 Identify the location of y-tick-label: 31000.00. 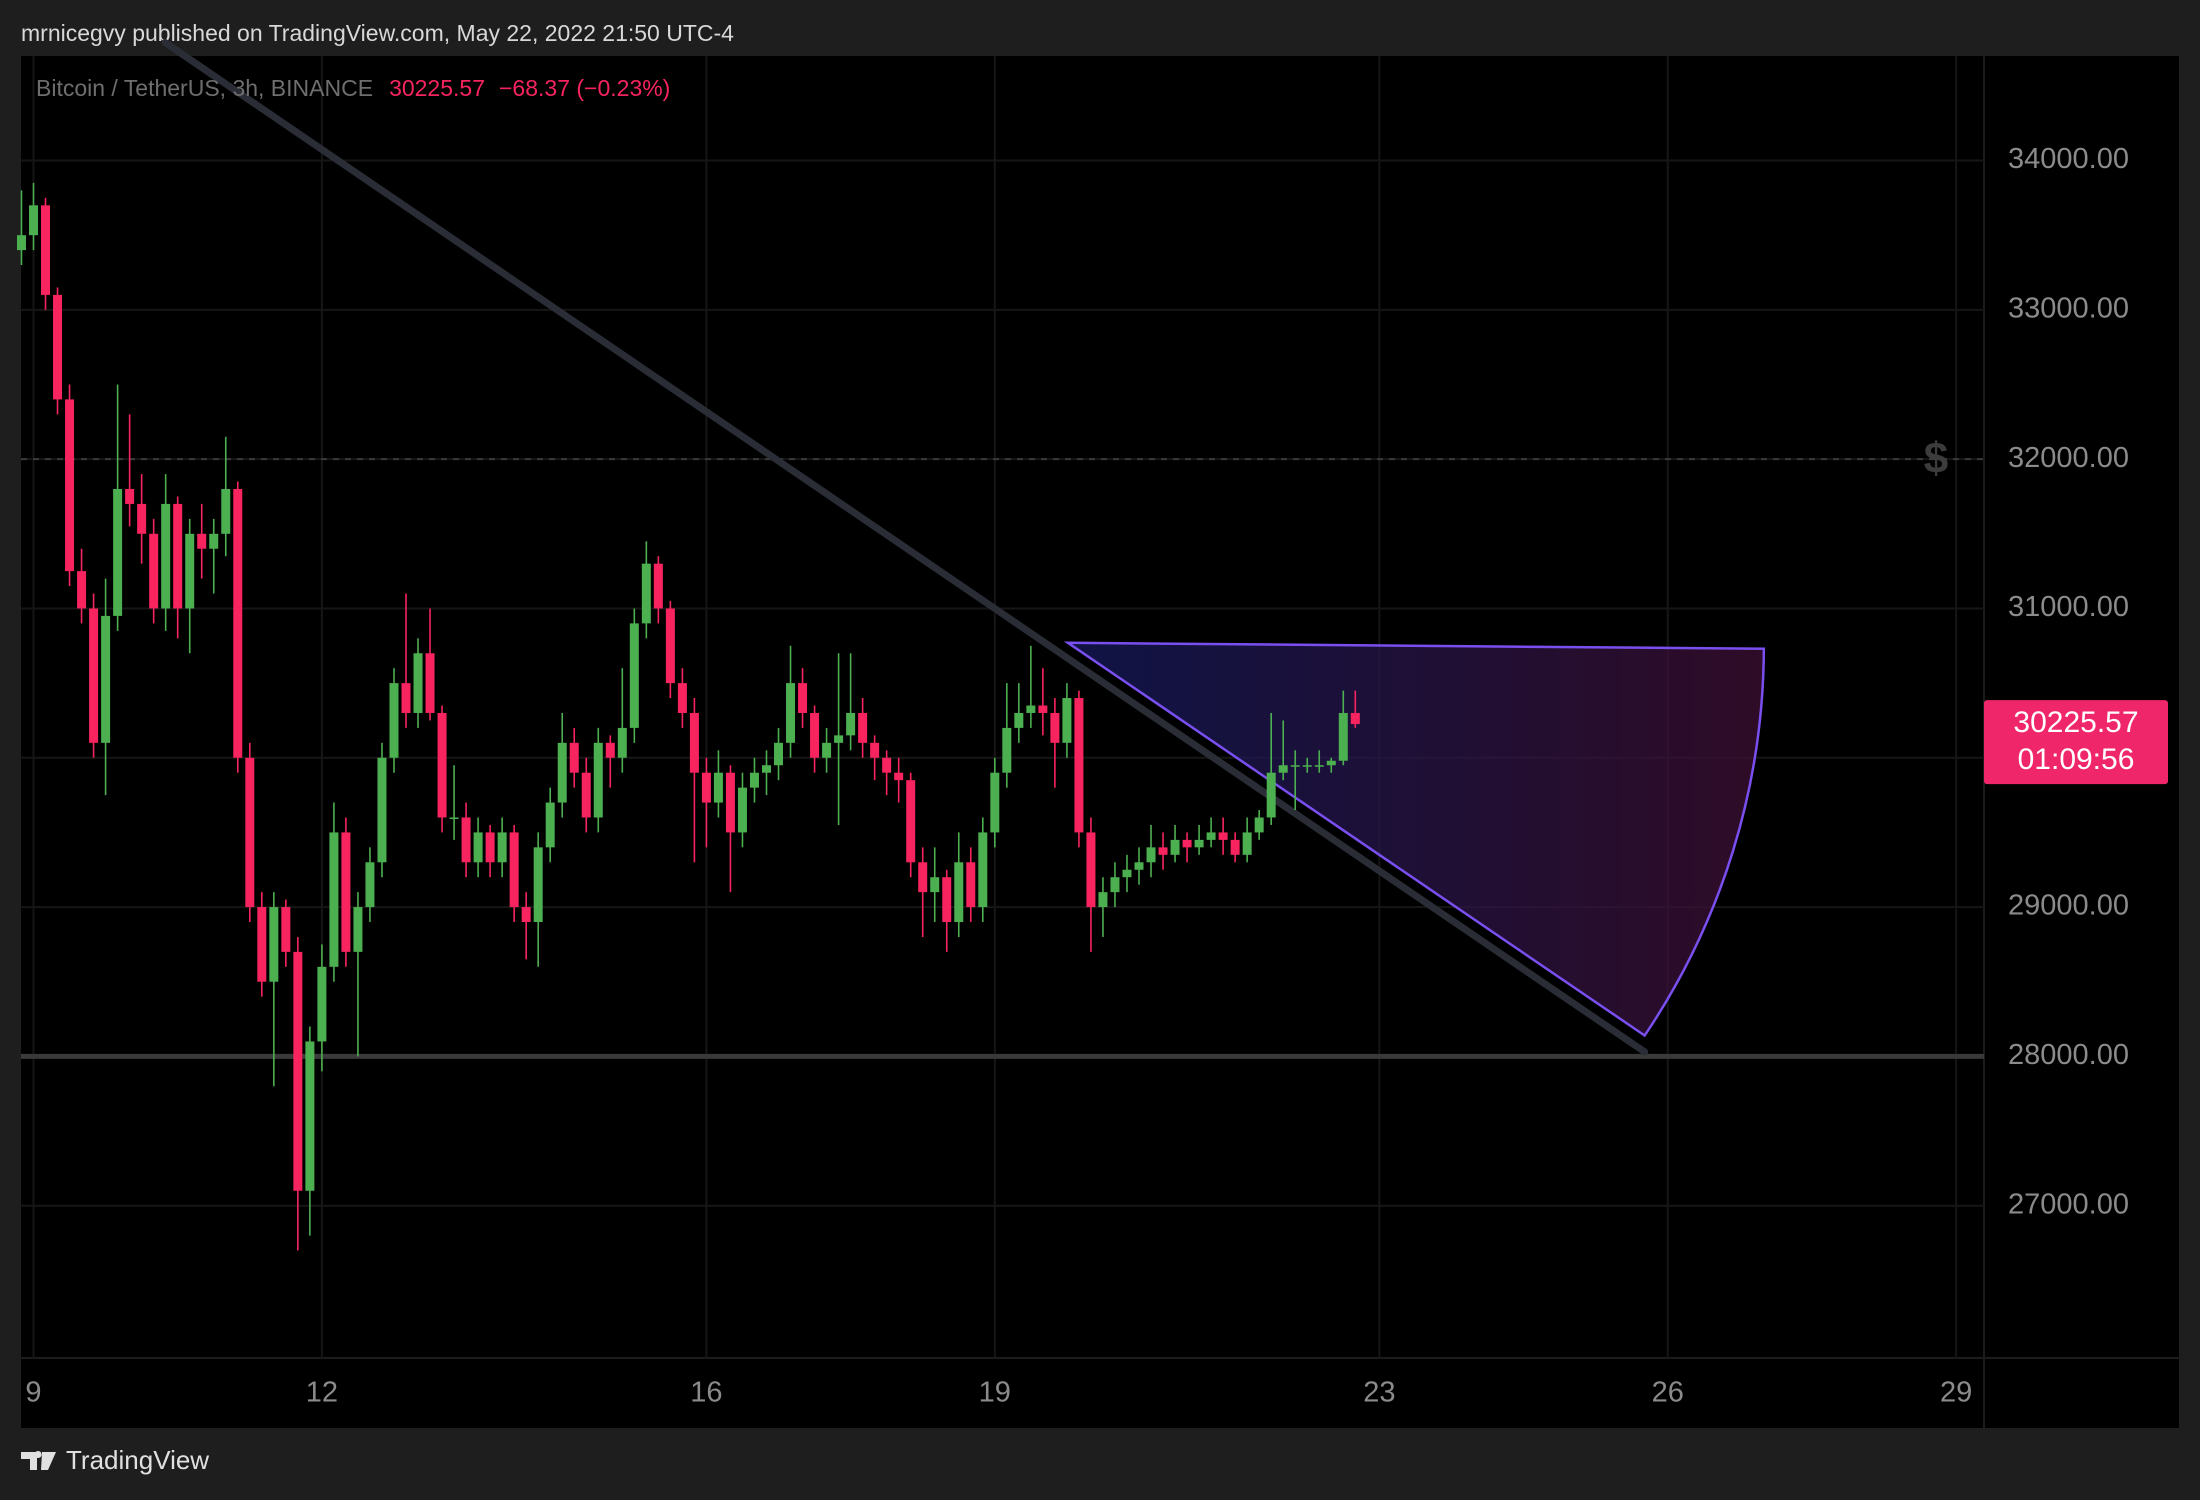
(2068, 607).